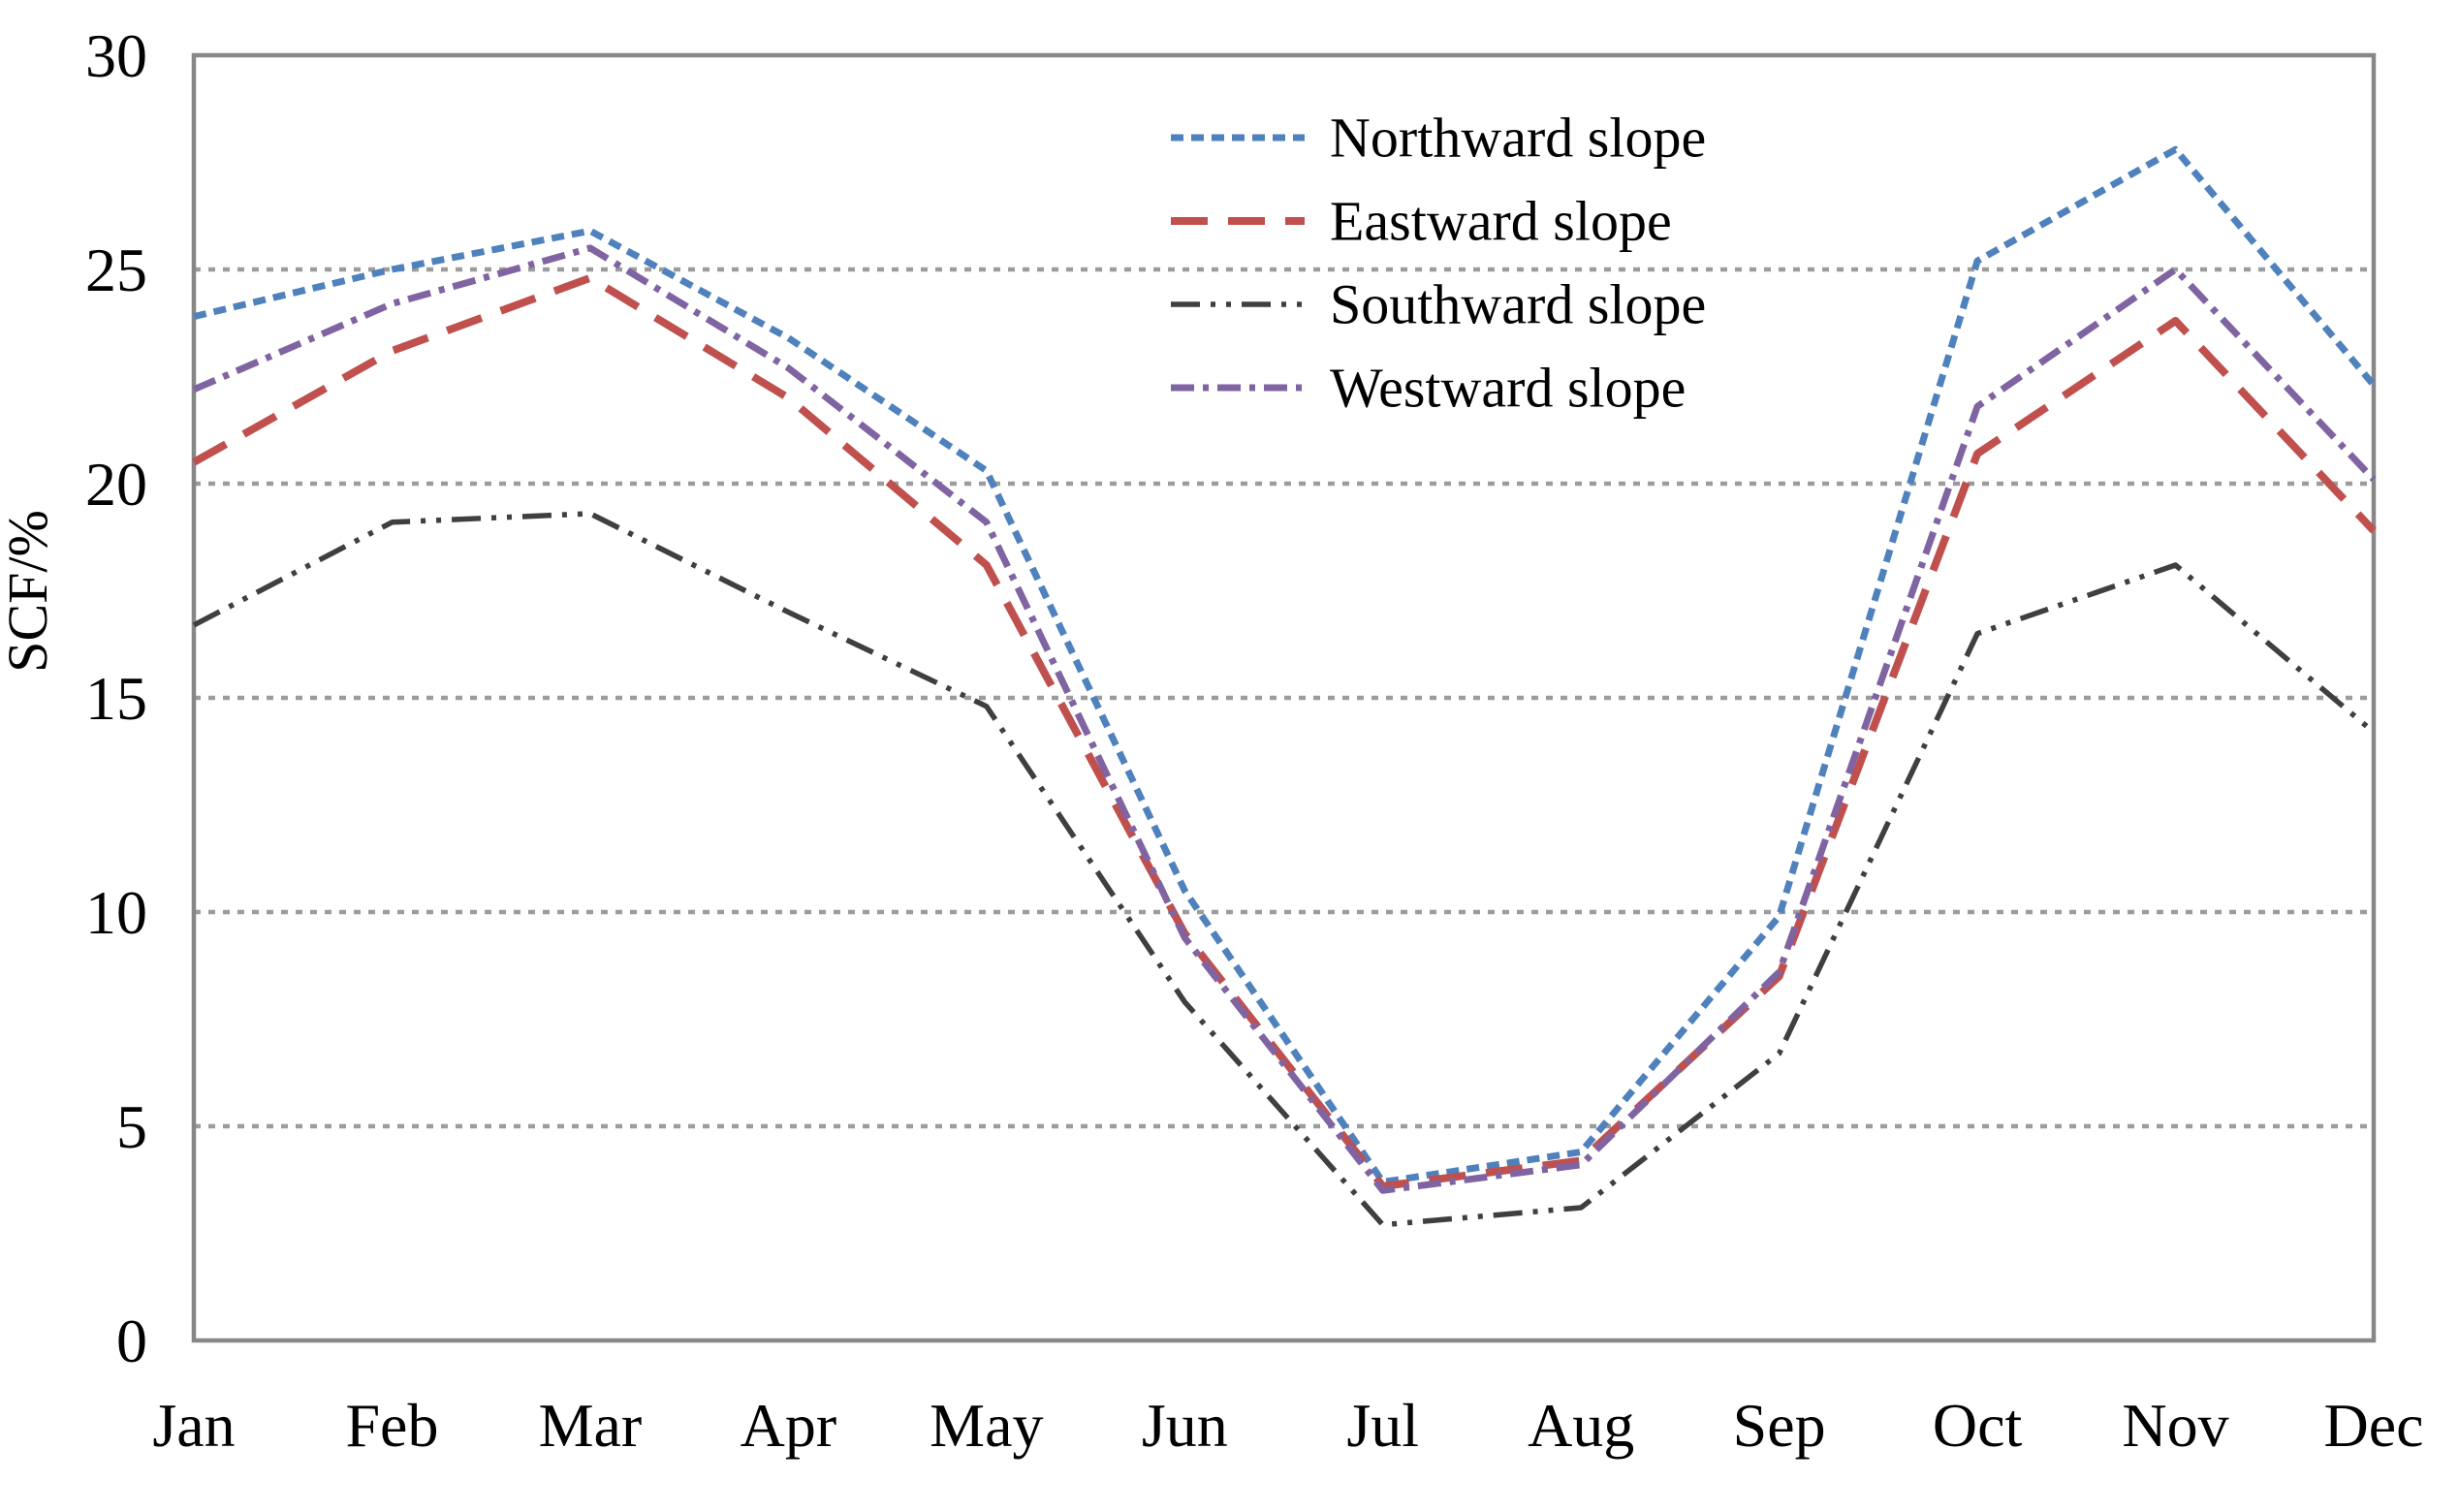 The width and height of the screenshot is (2459, 1512). I want to click on x-tick-label-apr: Apr, so click(789, 1426).